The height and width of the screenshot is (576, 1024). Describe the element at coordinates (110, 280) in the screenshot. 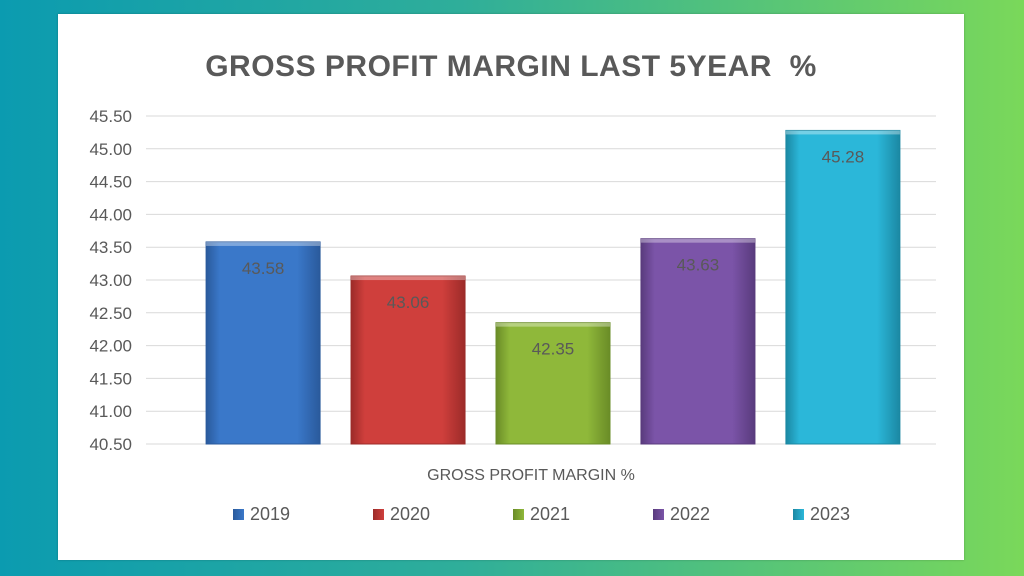

I see `y-tick-label: 43.00` at that location.